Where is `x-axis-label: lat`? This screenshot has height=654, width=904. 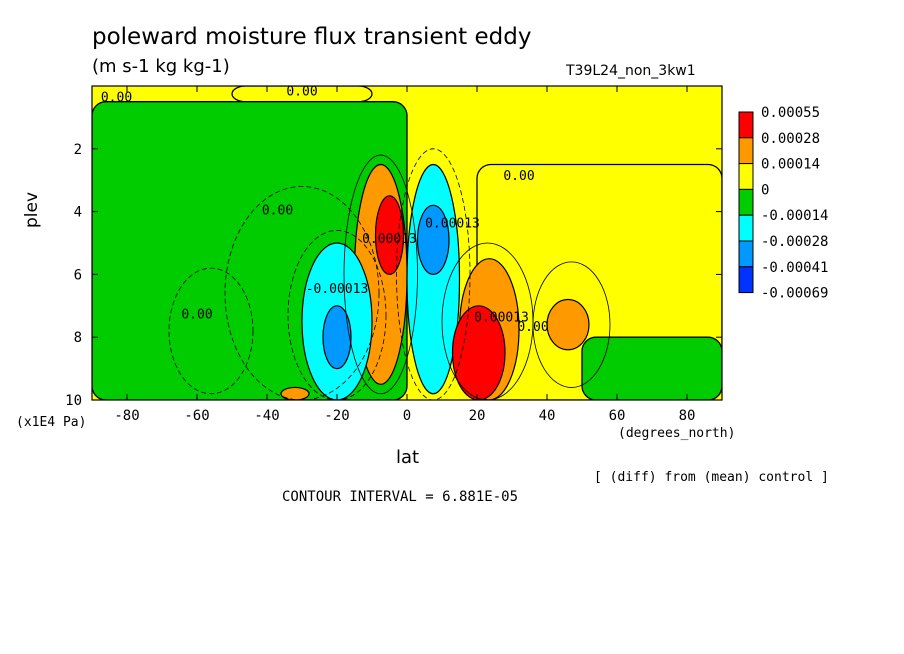 x-axis-label: lat is located at coordinates (408, 457).